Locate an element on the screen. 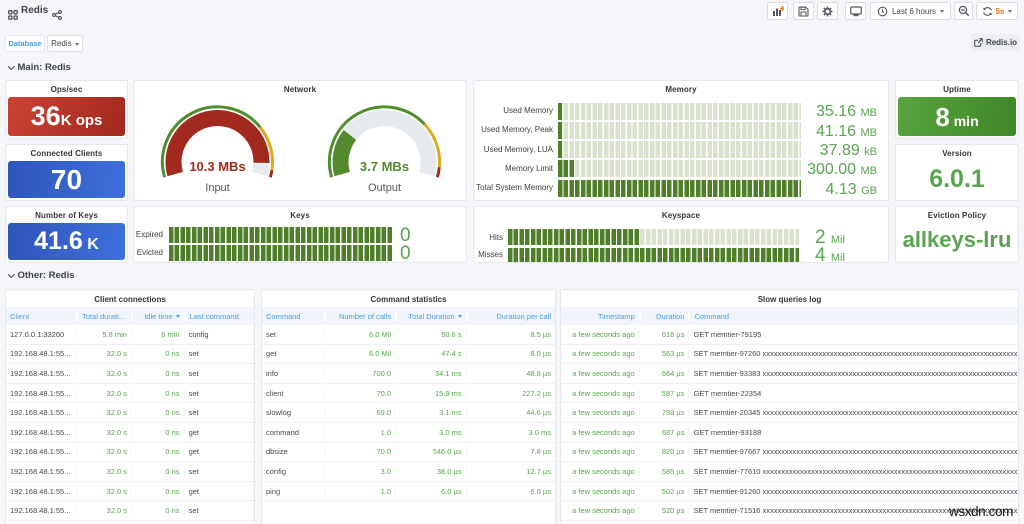 This screenshot has width=1024, height=524. svg-text: 3.7 MBs is located at coordinates (384, 166).